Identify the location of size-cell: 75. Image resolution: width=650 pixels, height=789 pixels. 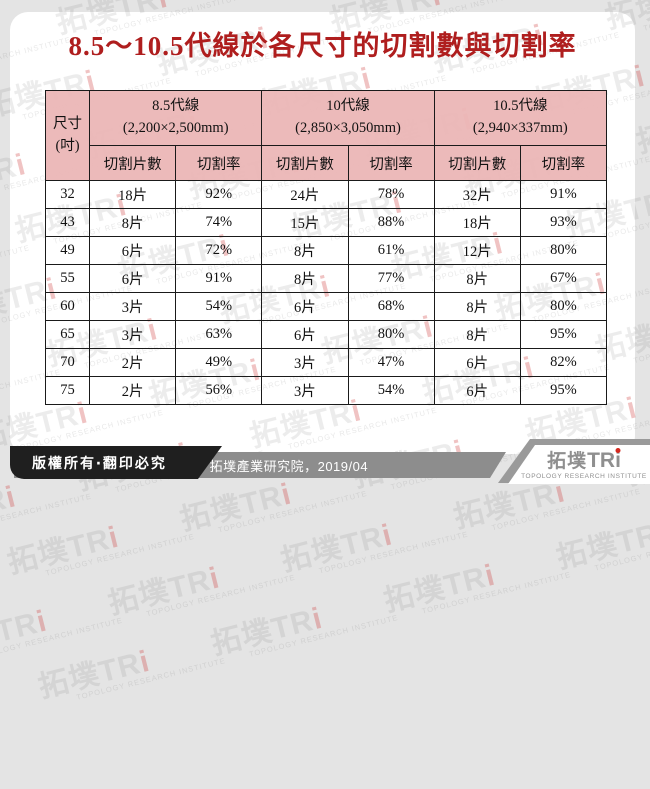
(68, 391).